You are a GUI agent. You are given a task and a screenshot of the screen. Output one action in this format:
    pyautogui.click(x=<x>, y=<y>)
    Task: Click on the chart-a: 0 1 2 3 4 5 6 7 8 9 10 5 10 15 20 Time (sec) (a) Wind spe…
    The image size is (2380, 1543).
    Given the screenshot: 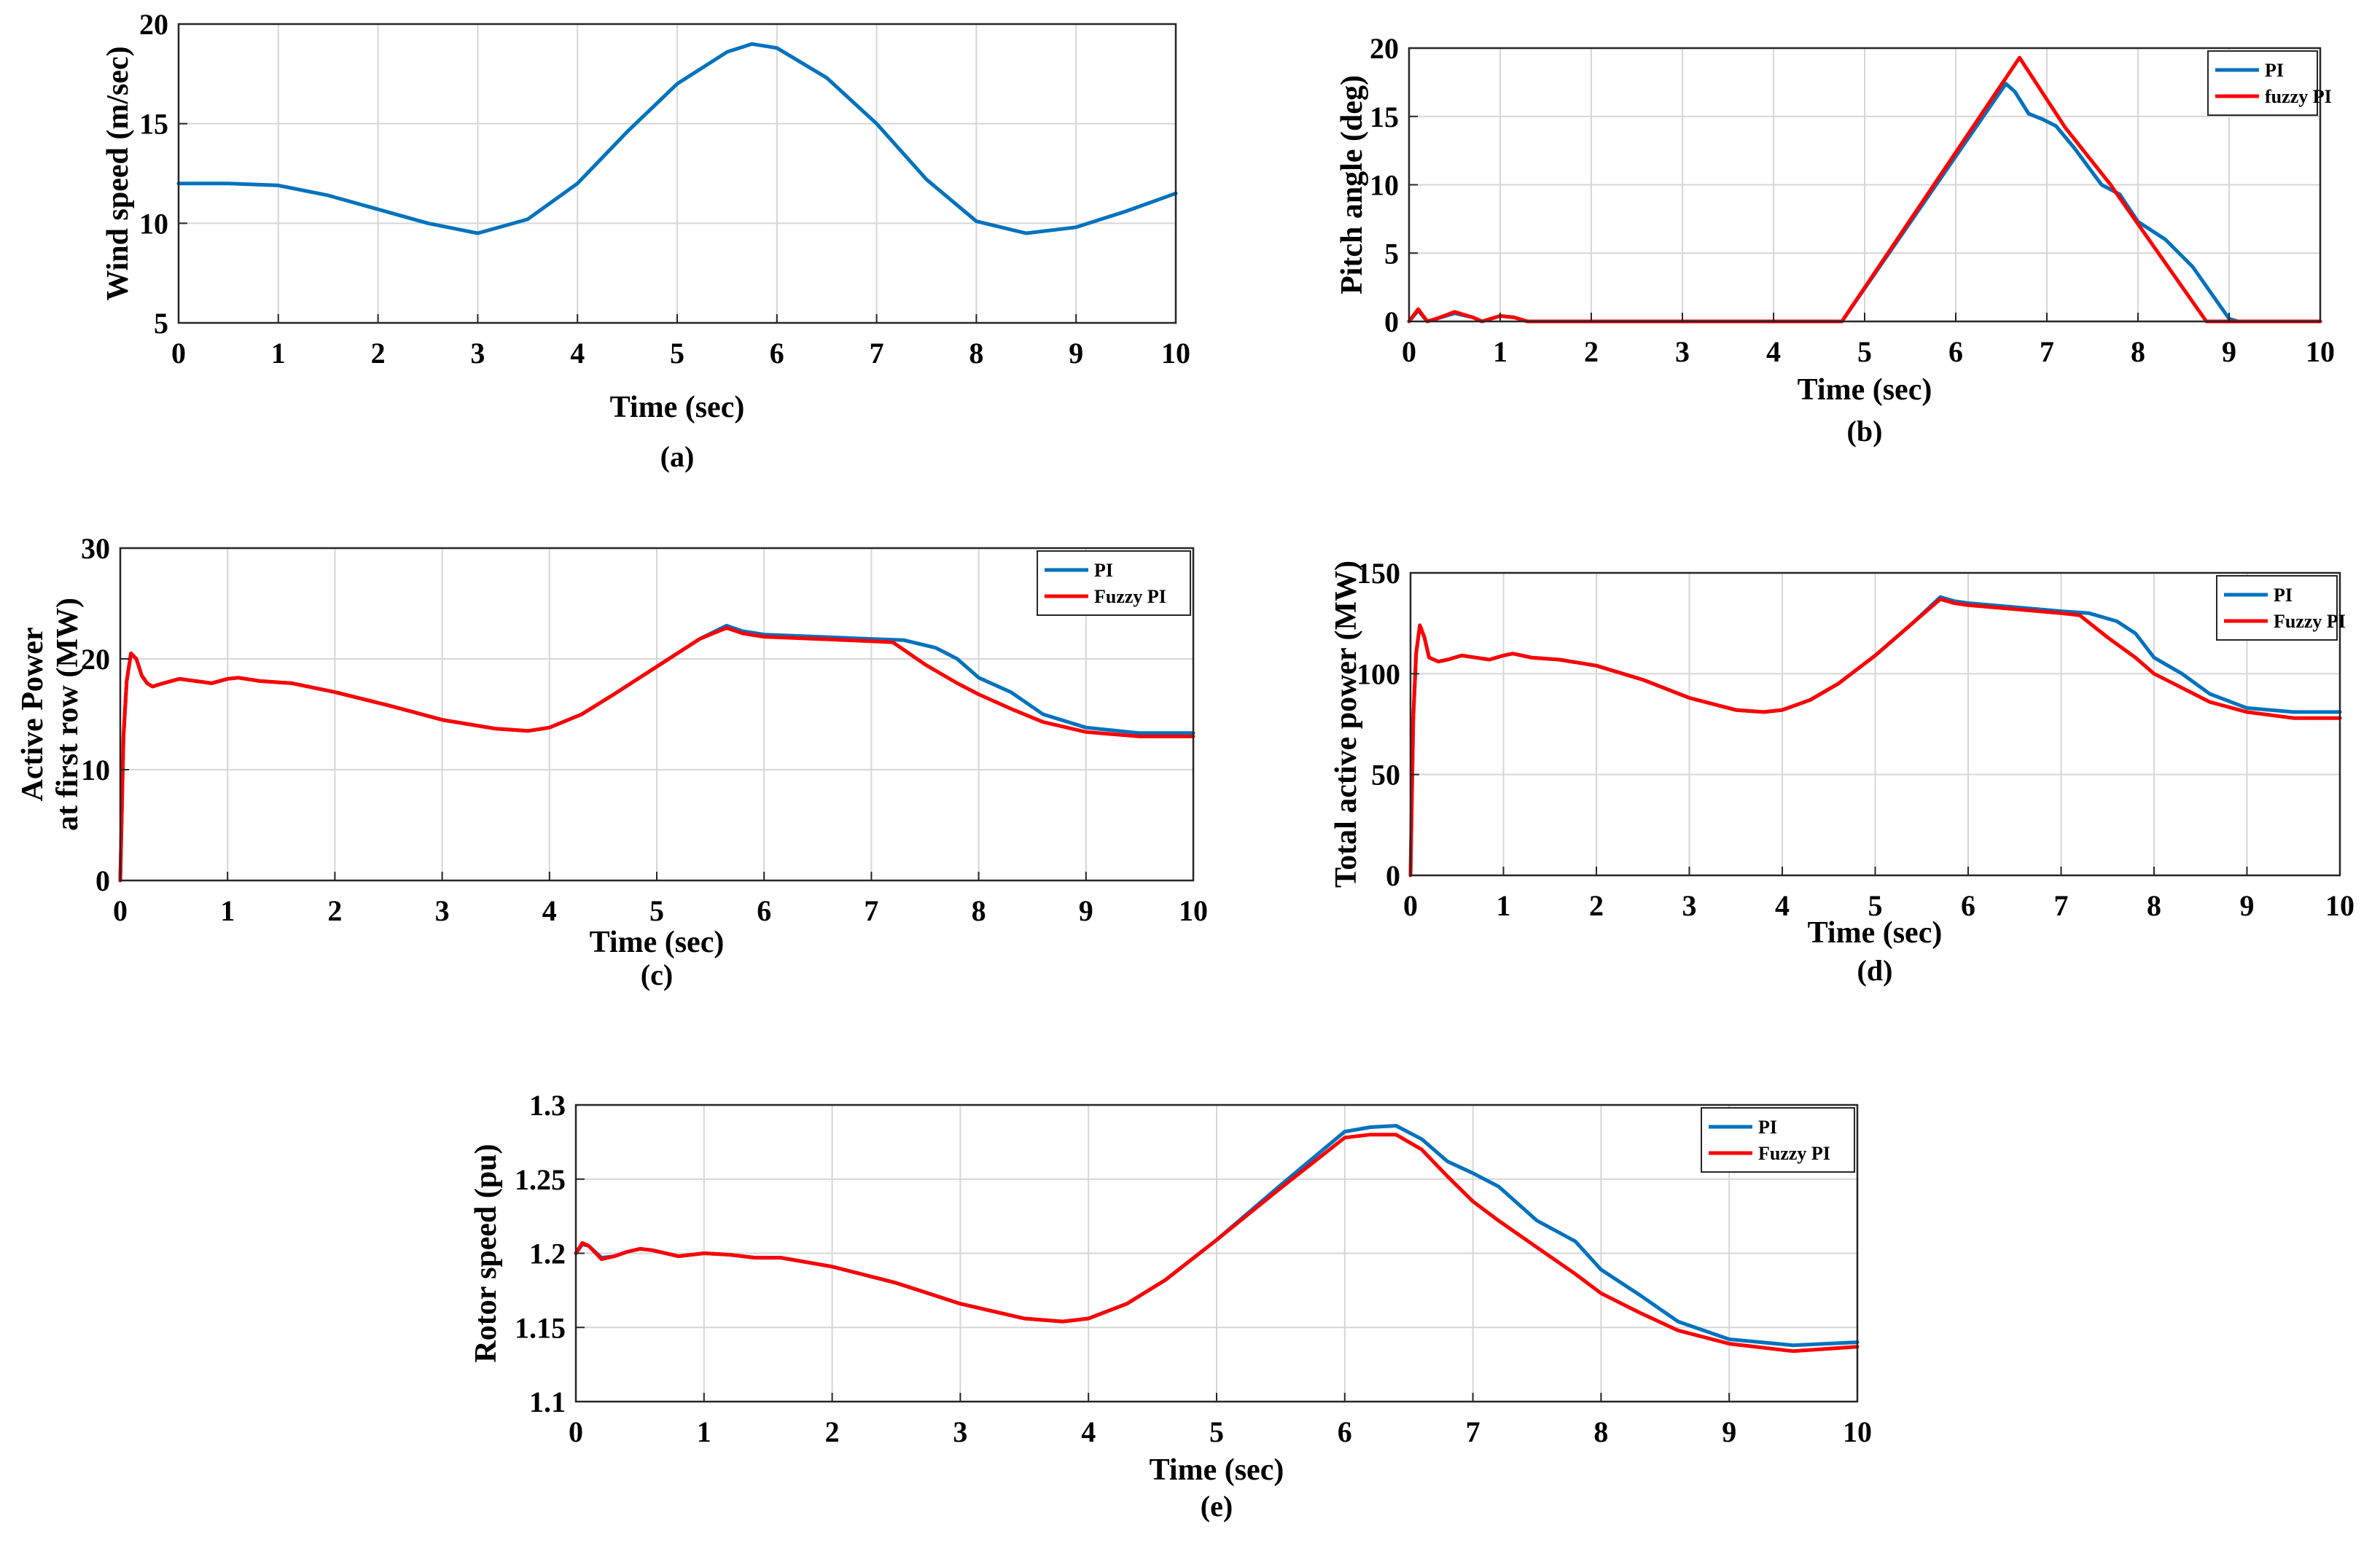 What is the action you would take?
    pyautogui.click(x=645, y=240)
    